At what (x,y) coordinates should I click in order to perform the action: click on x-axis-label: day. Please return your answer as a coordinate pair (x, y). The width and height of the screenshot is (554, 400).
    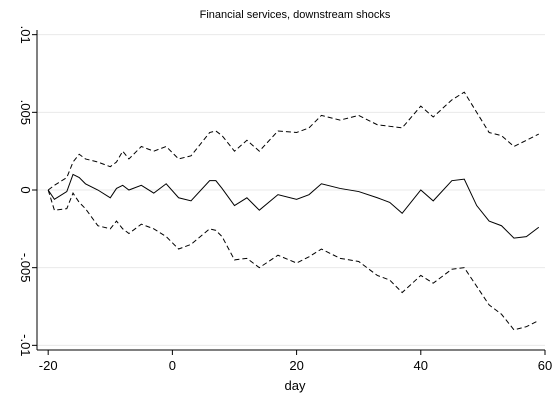
    Looking at the image, I should click on (295, 385).